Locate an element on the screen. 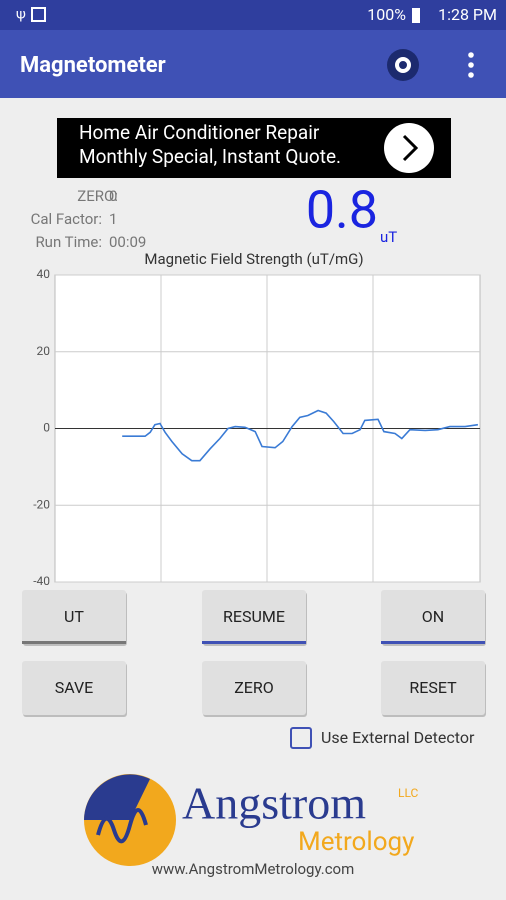  reading-label: Run Time: is located at coordinates (68, 242).